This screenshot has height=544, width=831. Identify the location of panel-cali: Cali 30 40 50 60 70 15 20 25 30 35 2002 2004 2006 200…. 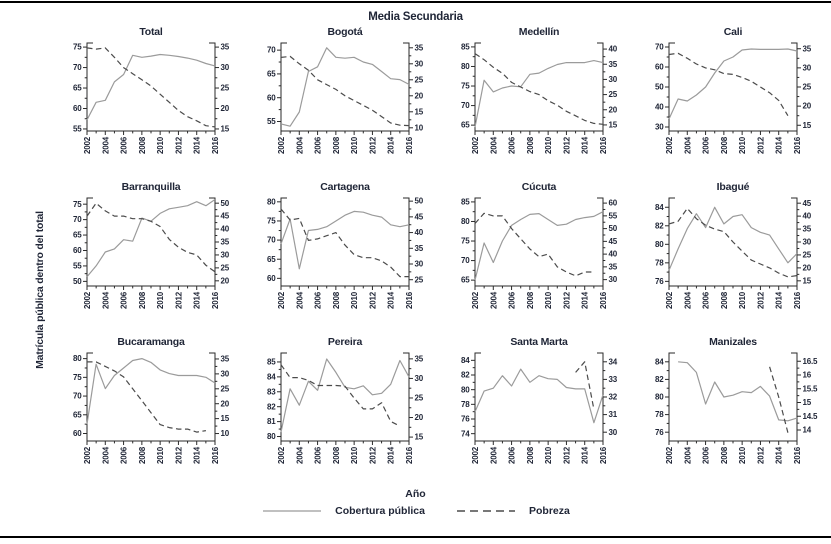
(733, 102).